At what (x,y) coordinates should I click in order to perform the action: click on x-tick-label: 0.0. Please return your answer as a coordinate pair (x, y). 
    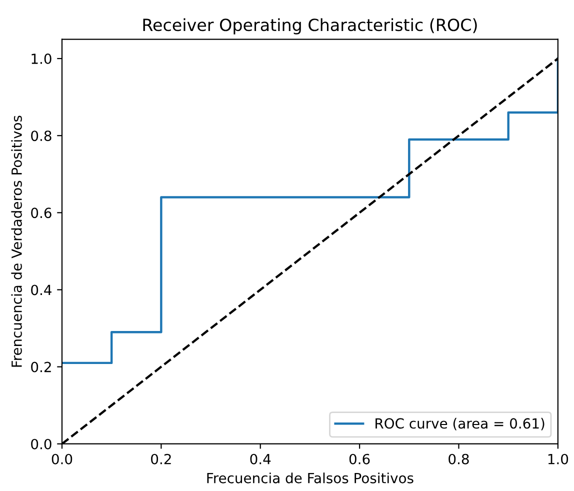
    Looking at the image, I should click on (62, 459).